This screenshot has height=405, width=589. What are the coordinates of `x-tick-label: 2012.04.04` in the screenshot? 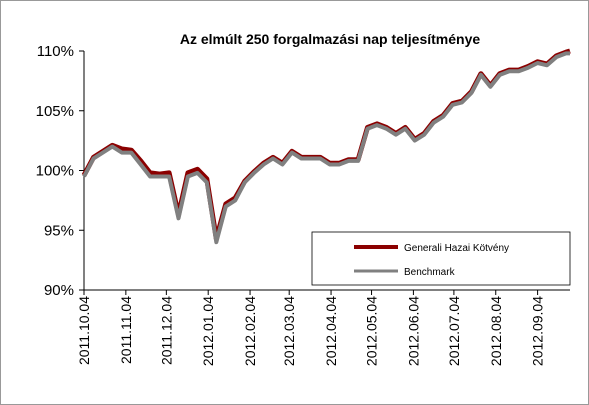 It's located at (331, 331).